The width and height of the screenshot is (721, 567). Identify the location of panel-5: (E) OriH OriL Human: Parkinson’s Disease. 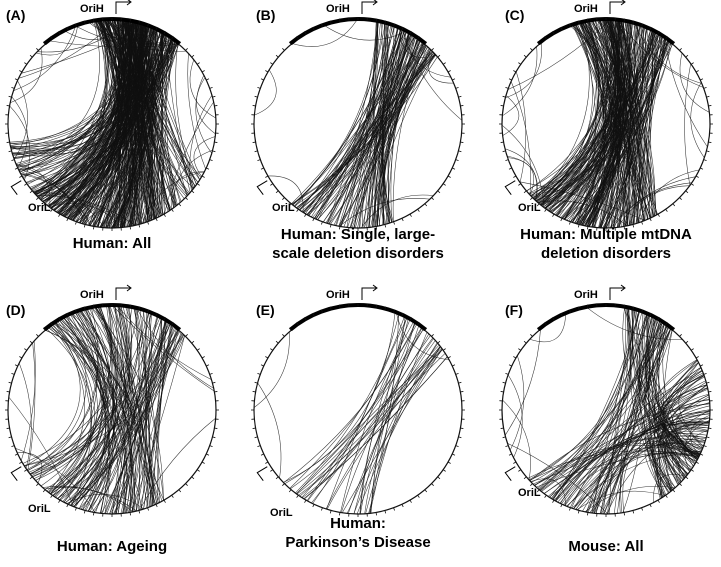
(358, 417).